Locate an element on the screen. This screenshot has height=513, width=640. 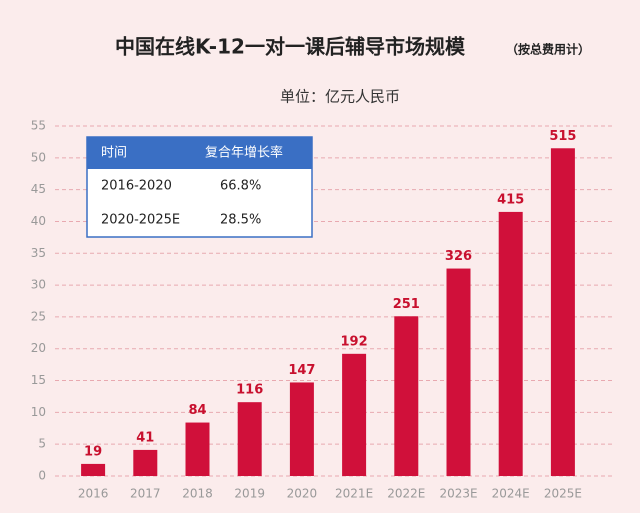
value-label: 84 is located at coordinates (197, 410).